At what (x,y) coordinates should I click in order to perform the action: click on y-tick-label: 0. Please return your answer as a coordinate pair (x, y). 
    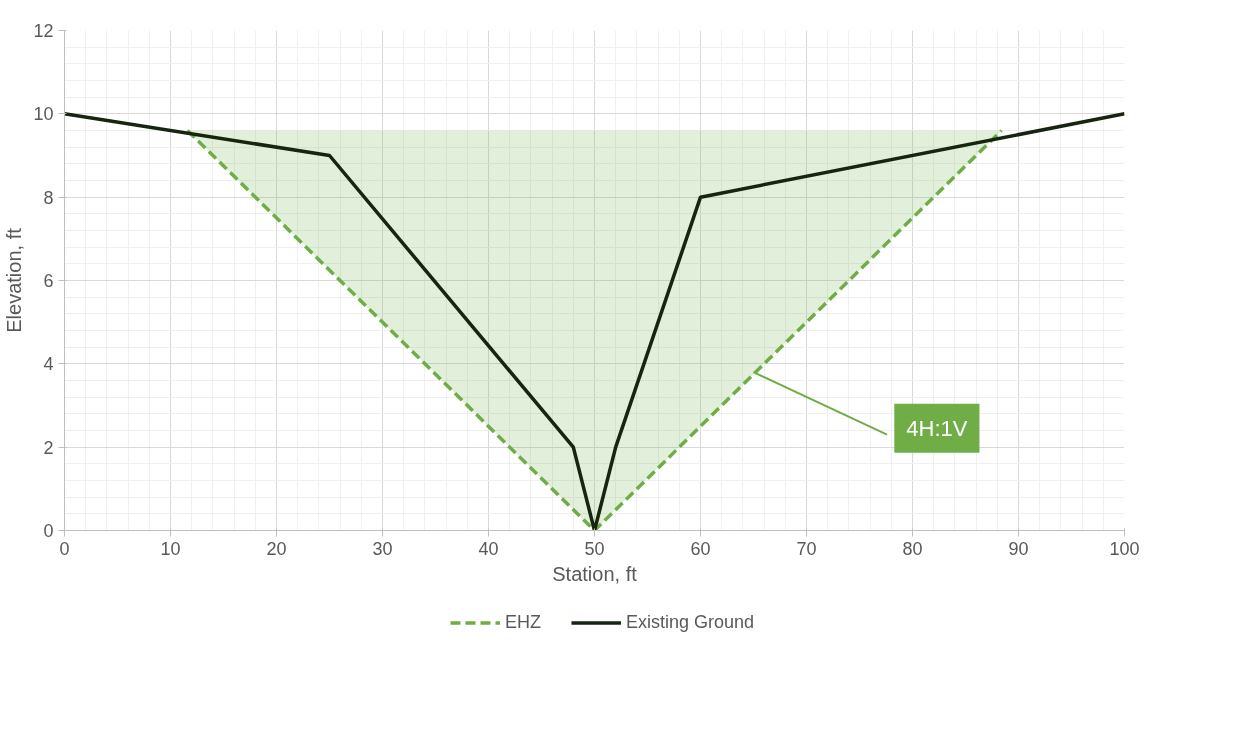
    Looking at the image, I should click on (48, 531).